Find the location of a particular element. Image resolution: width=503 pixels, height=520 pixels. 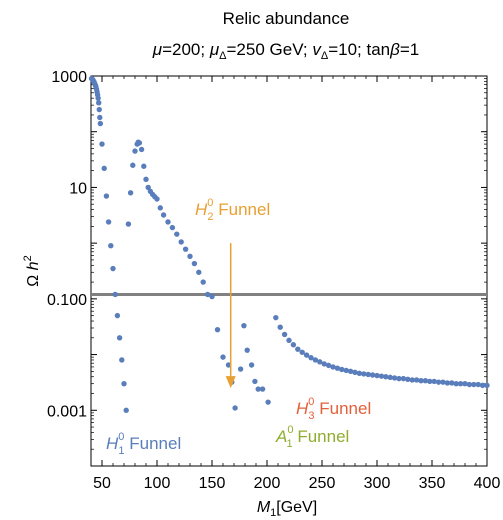

x-tick-label: 300 is located at coordinates (377, 483).